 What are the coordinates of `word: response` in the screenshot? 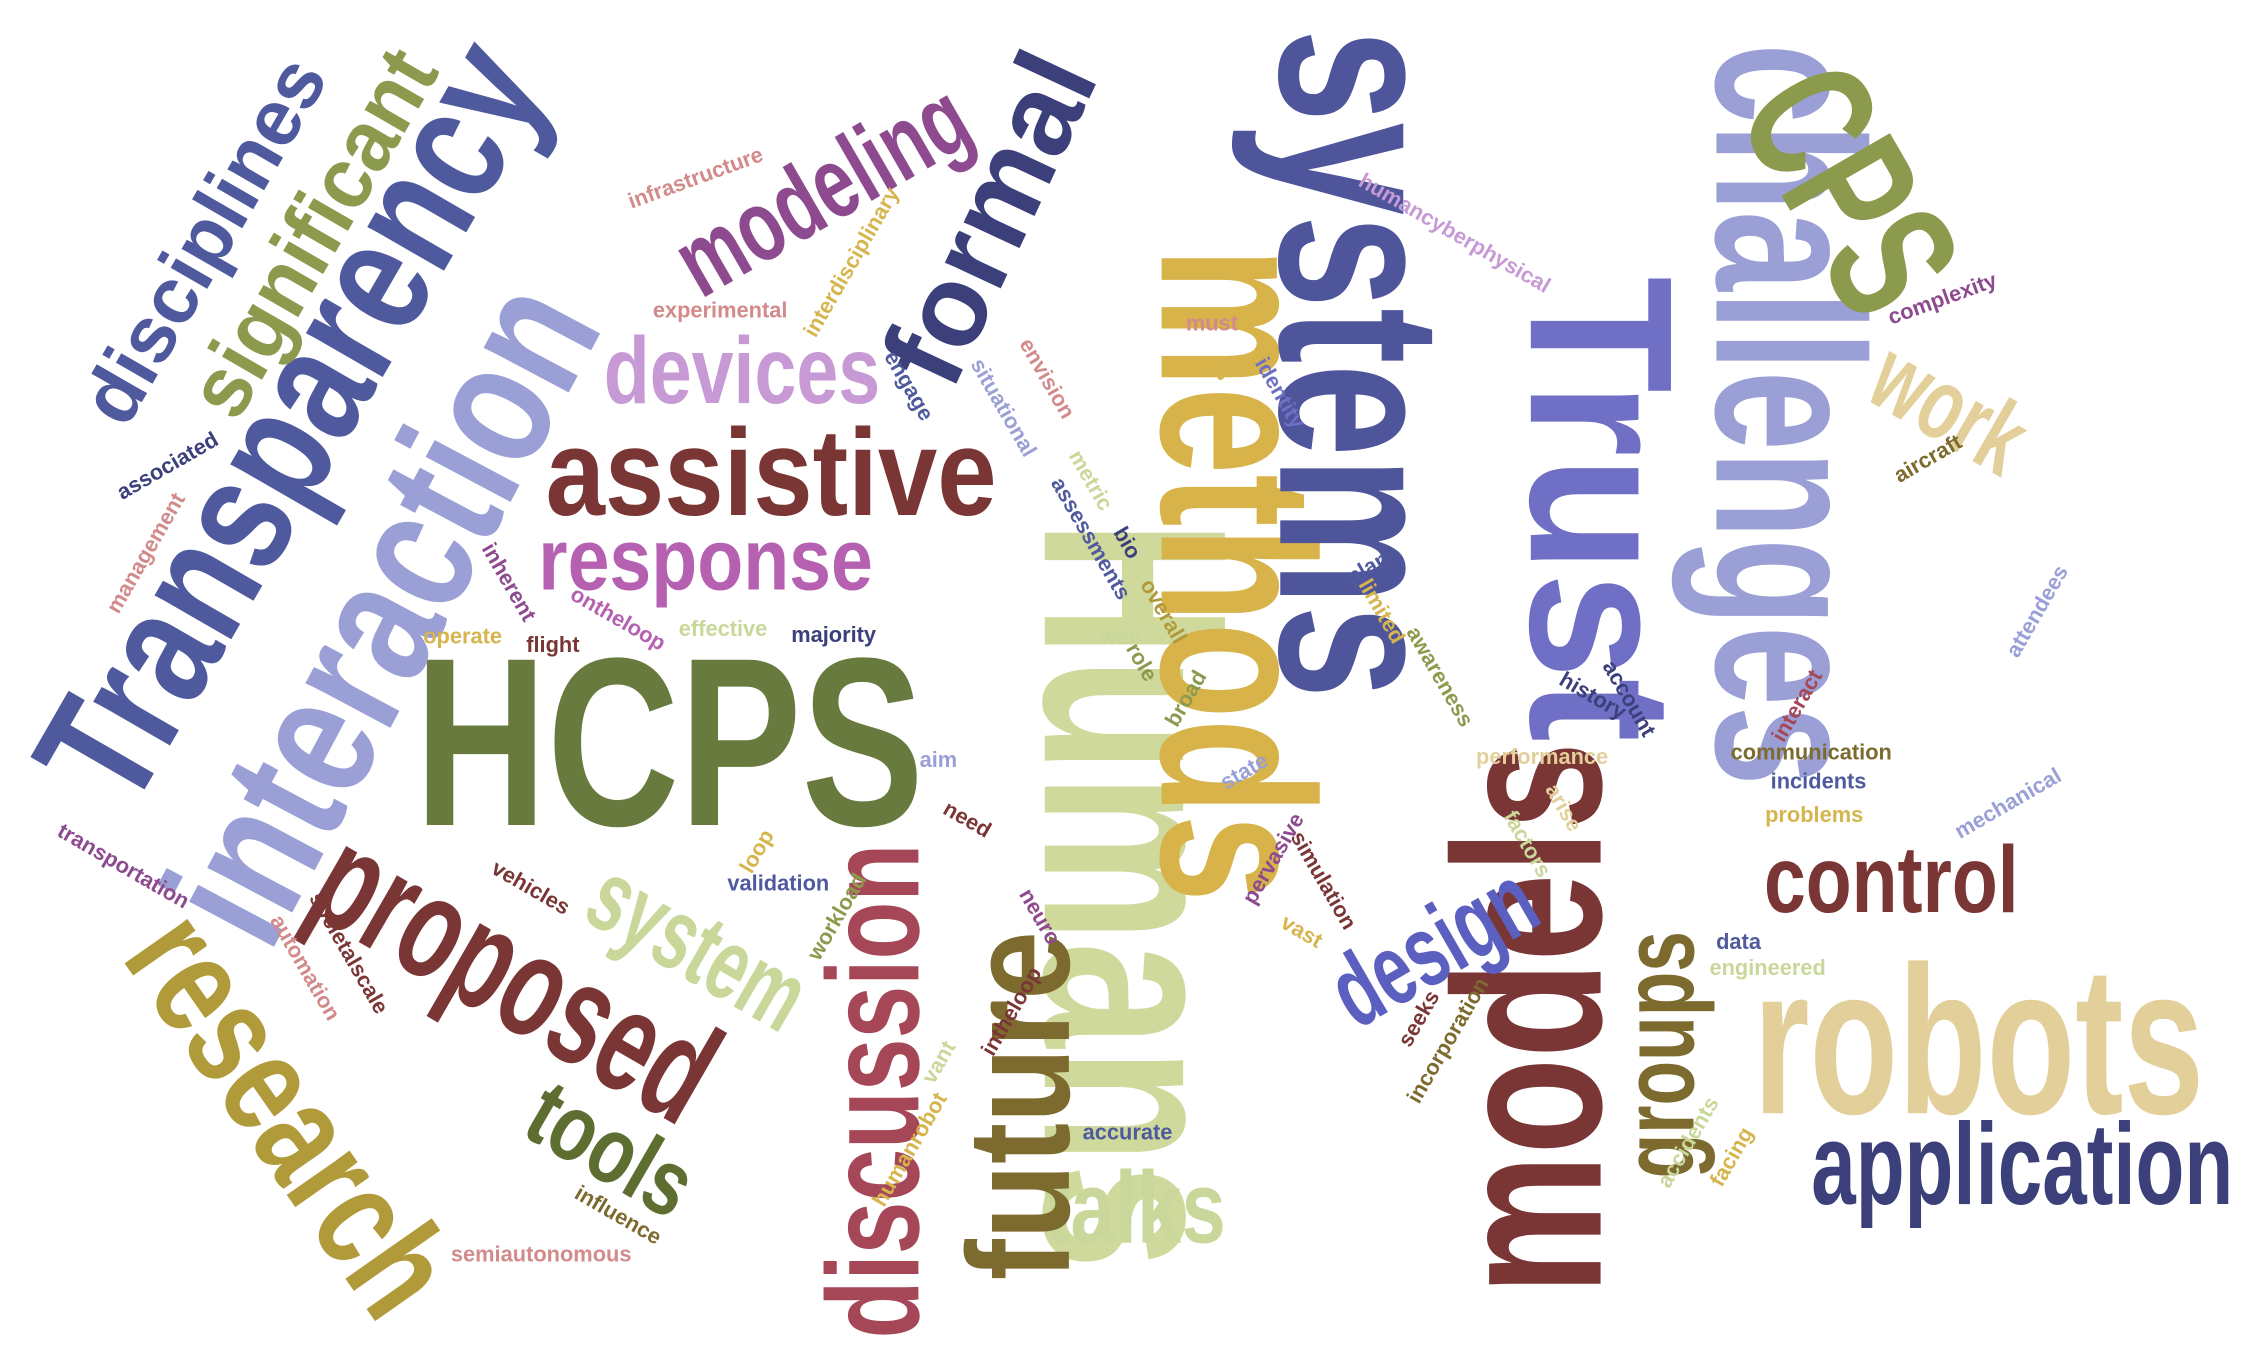 It's located at (705, 560).